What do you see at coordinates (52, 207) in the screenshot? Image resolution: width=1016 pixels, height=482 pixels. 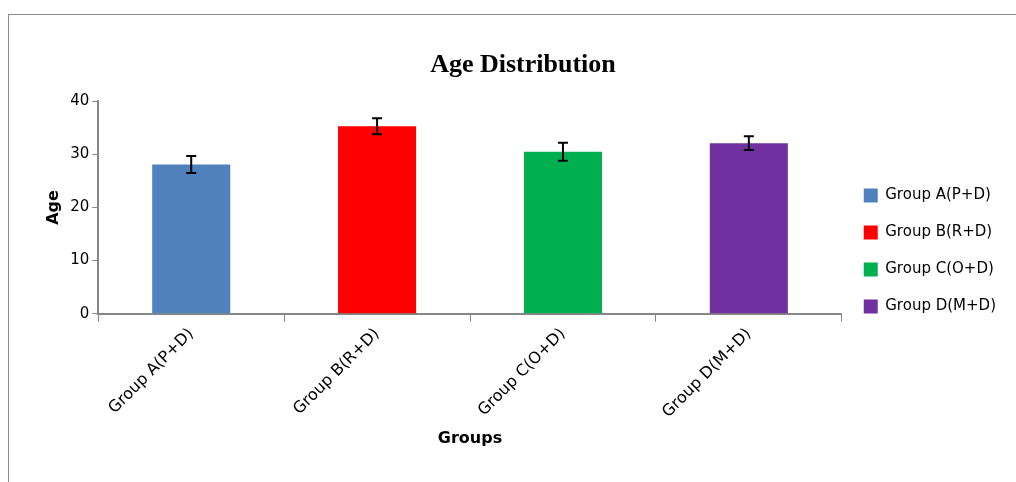 I see `y-axis-title: Age` at bounding box center [52, 207].